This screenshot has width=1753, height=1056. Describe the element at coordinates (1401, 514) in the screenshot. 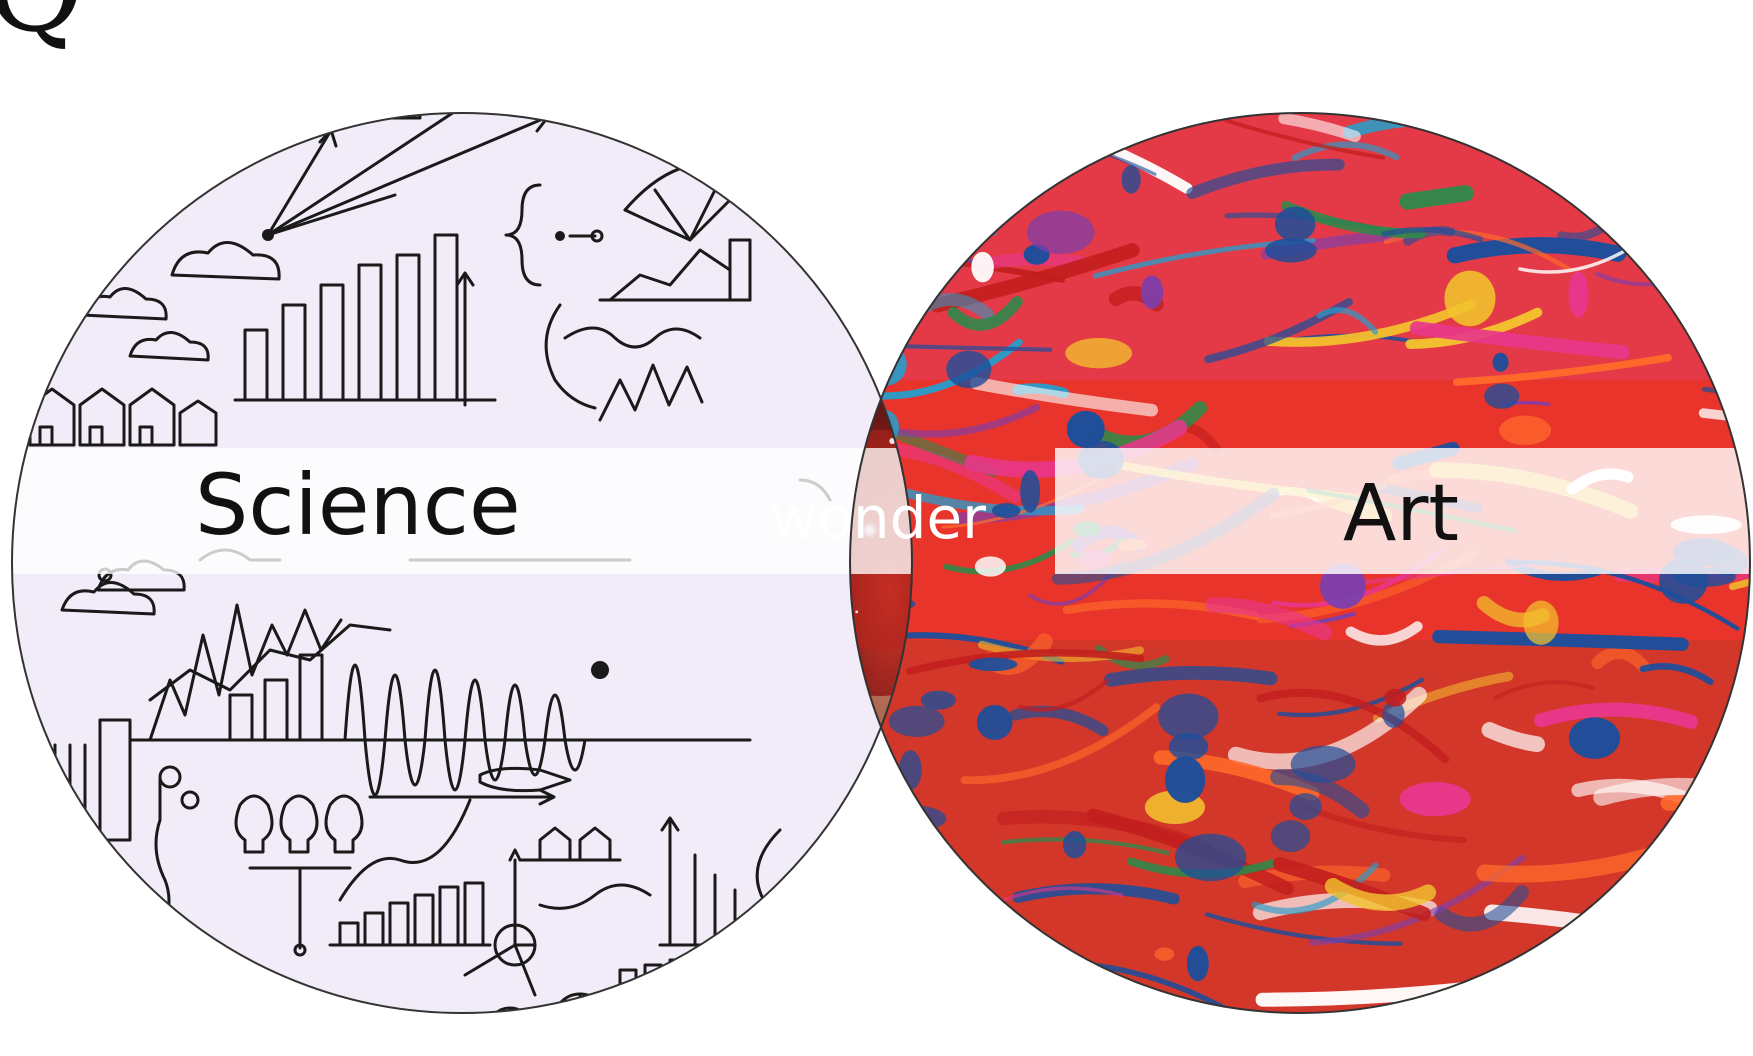

I see `art-label: Art` at that location.